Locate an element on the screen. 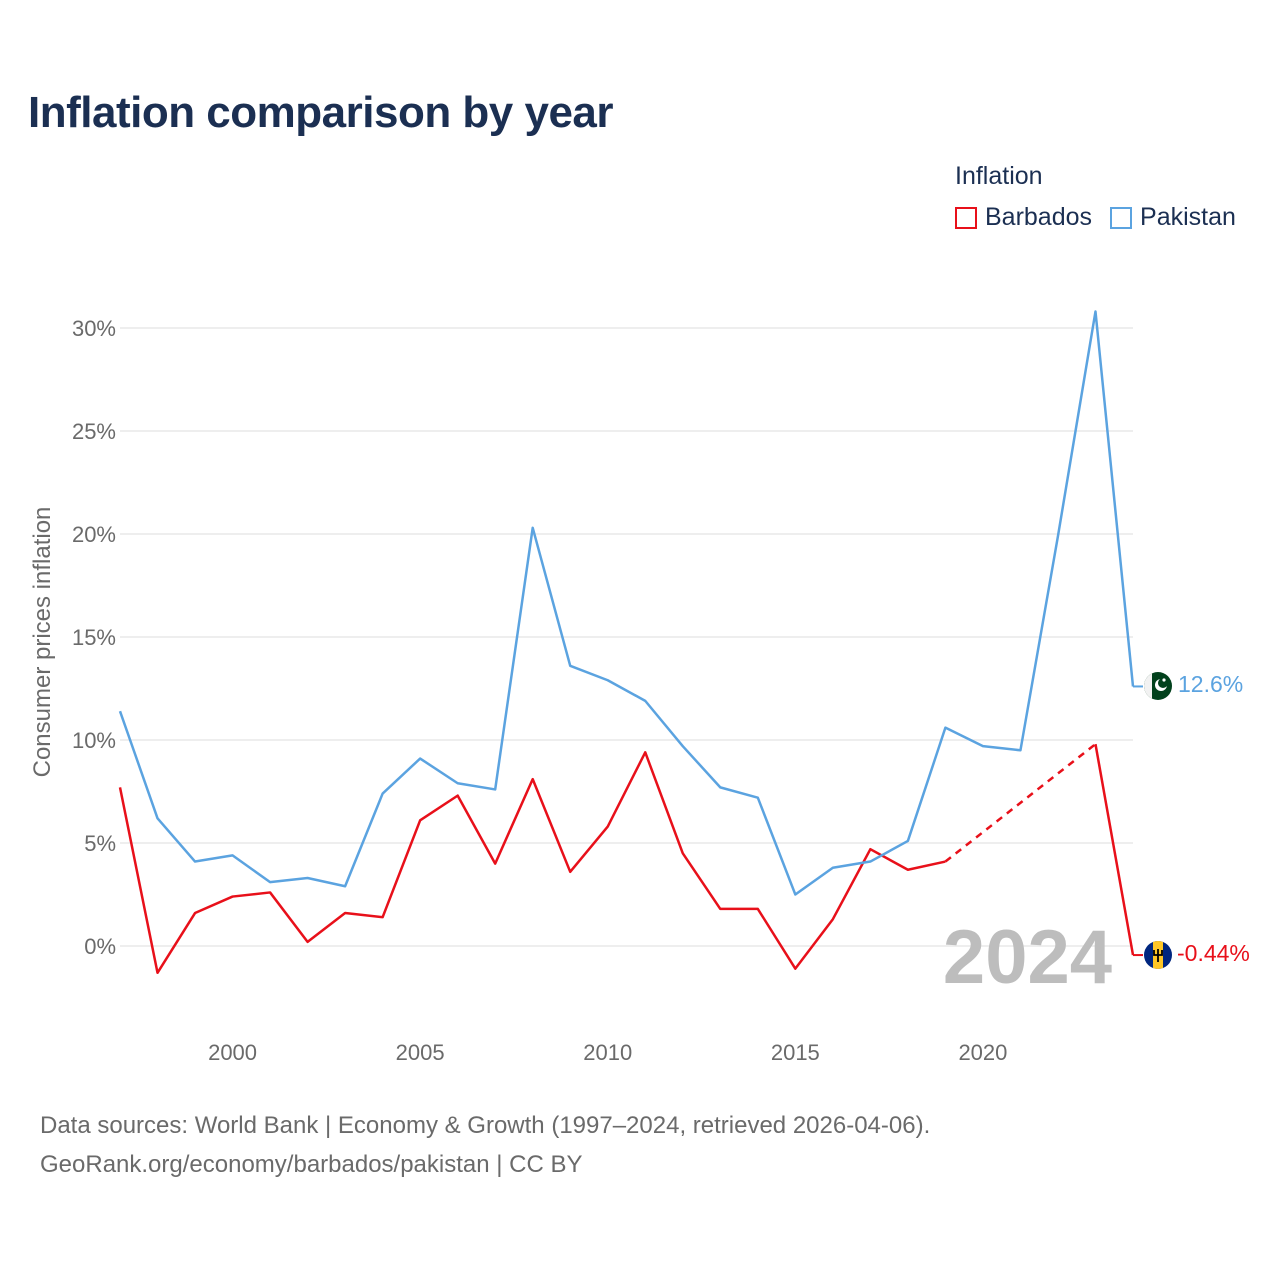  chart-title: Inflation comparison by year is located at coordinates (321, 112).